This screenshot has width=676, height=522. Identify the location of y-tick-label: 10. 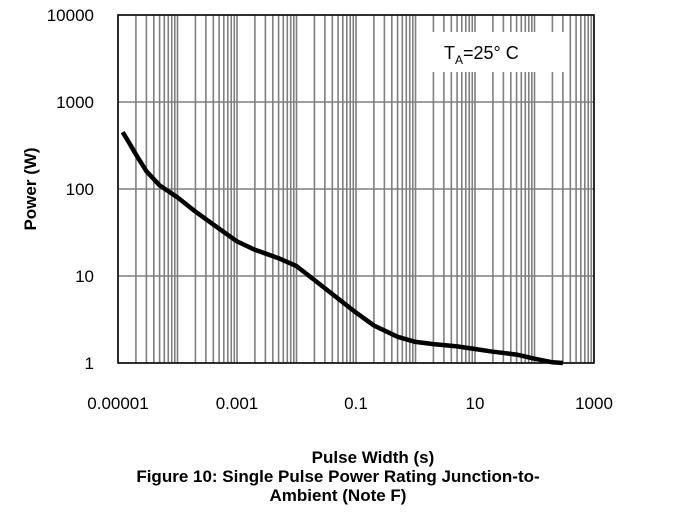
(84, 276).